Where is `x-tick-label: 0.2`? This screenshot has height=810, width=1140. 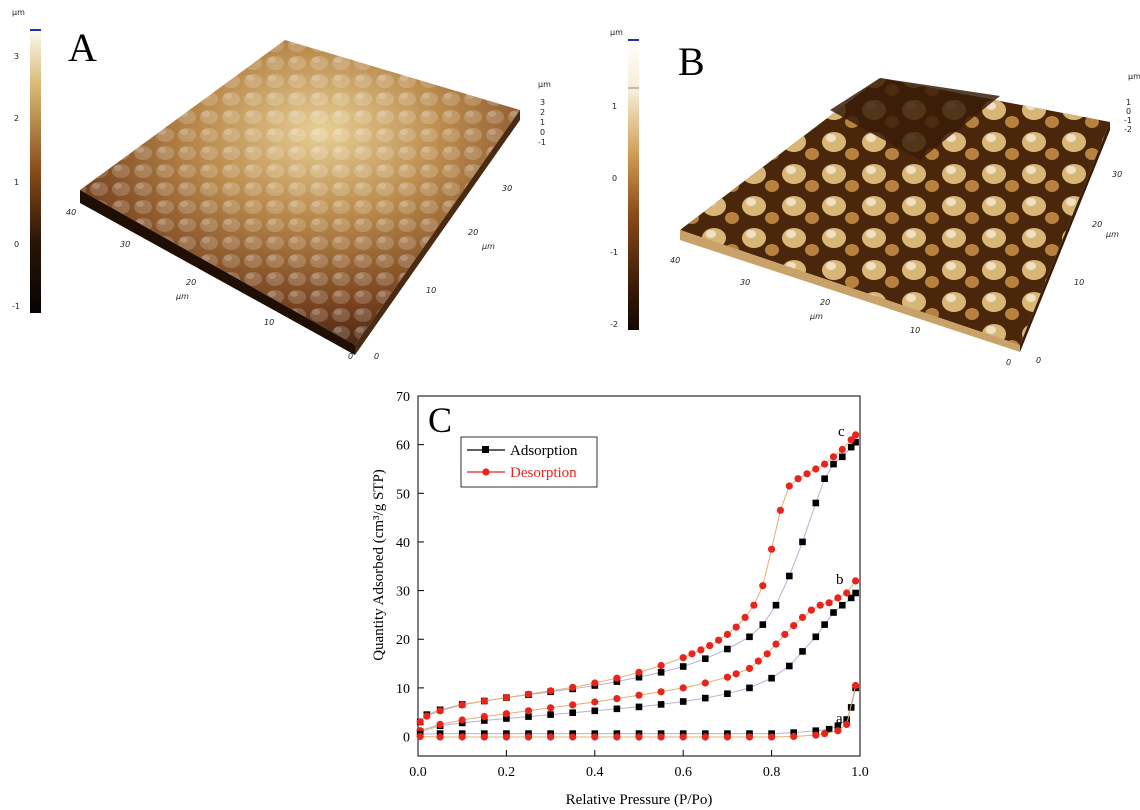 x-tick-label: 0.2 is located at coordinates (507, 772).